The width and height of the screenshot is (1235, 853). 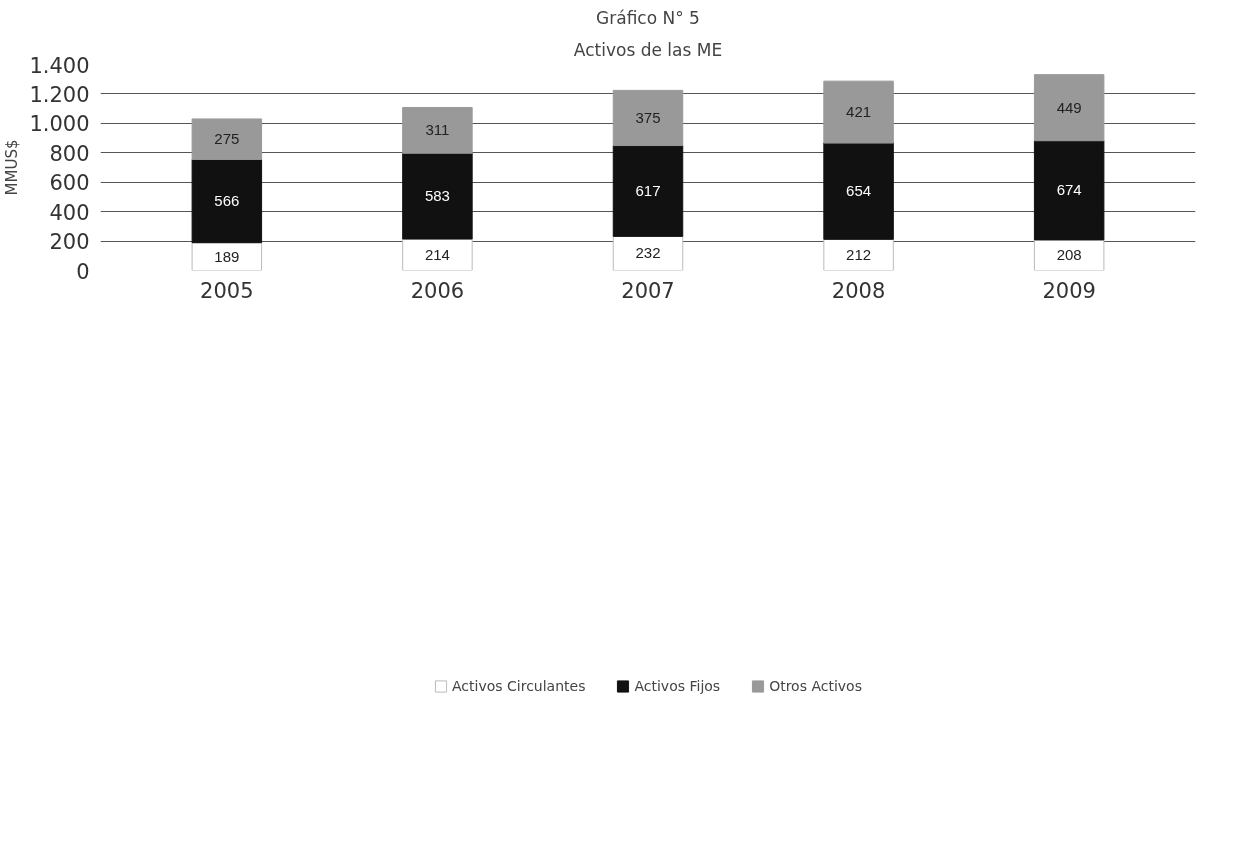 I want to click on x-tick-label: 2008, so click(x=858, y=290).